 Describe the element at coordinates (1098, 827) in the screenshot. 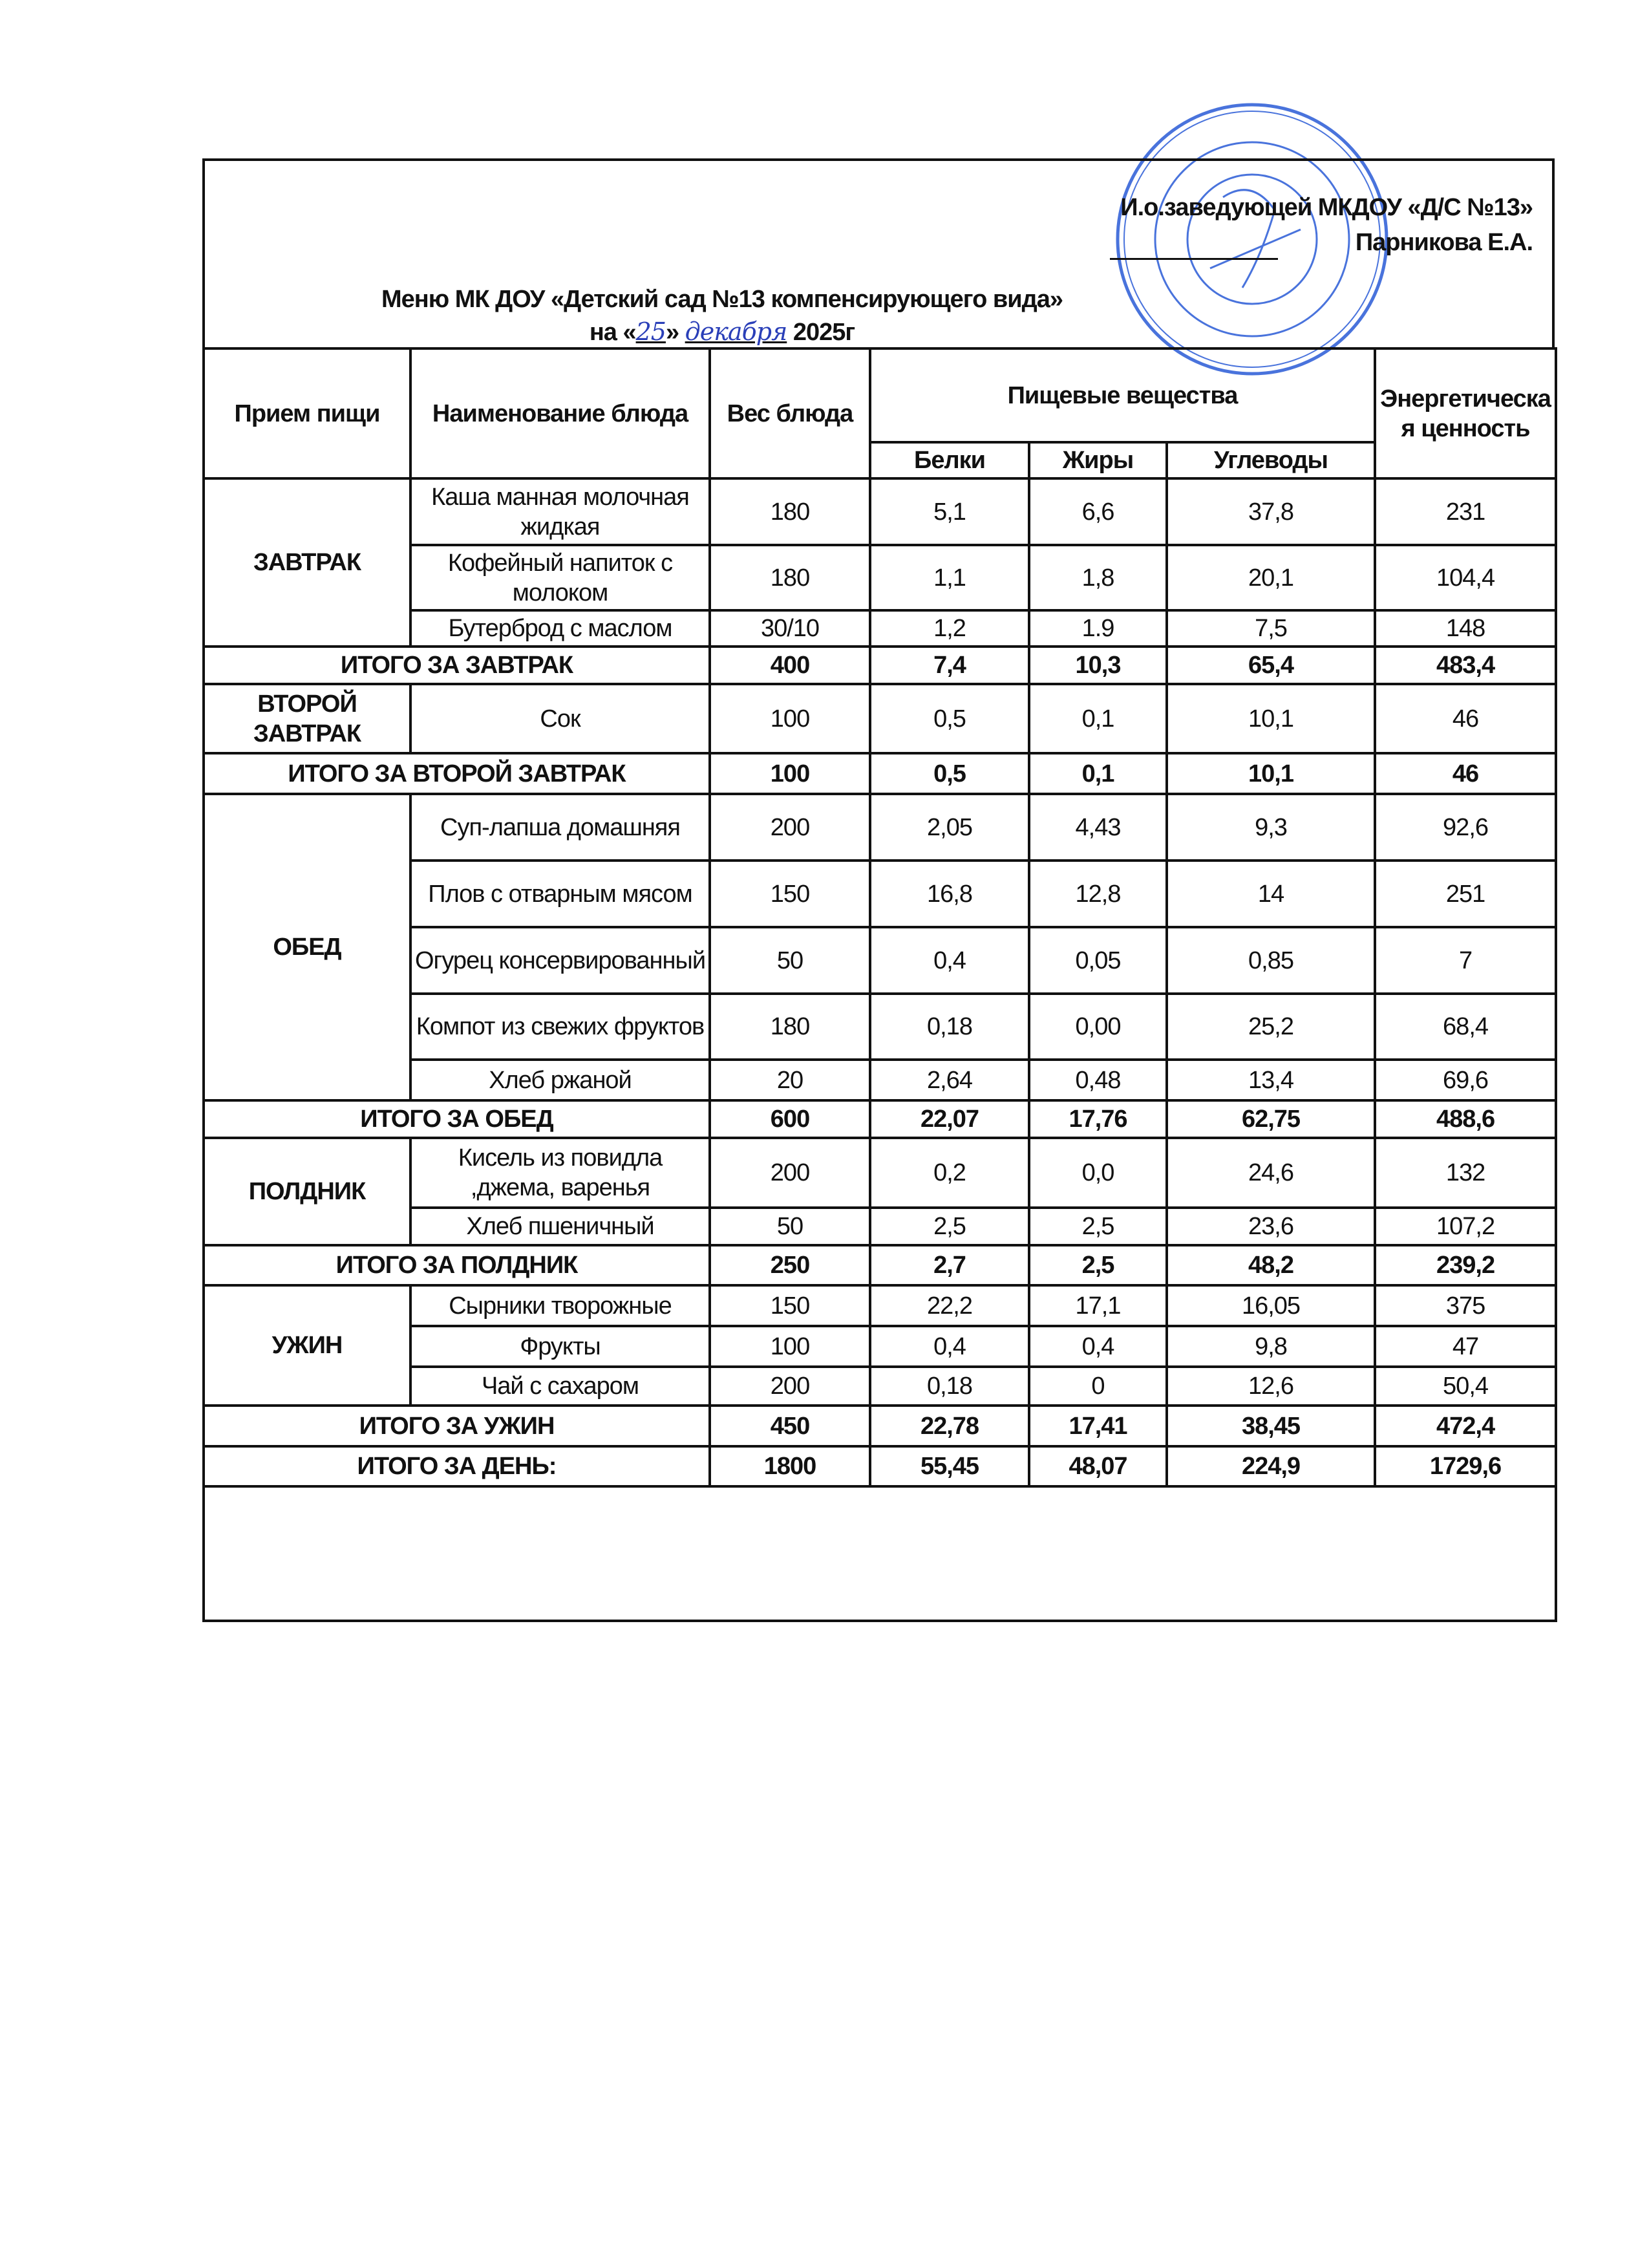

I see `dish-fat: 4,43` at that location.